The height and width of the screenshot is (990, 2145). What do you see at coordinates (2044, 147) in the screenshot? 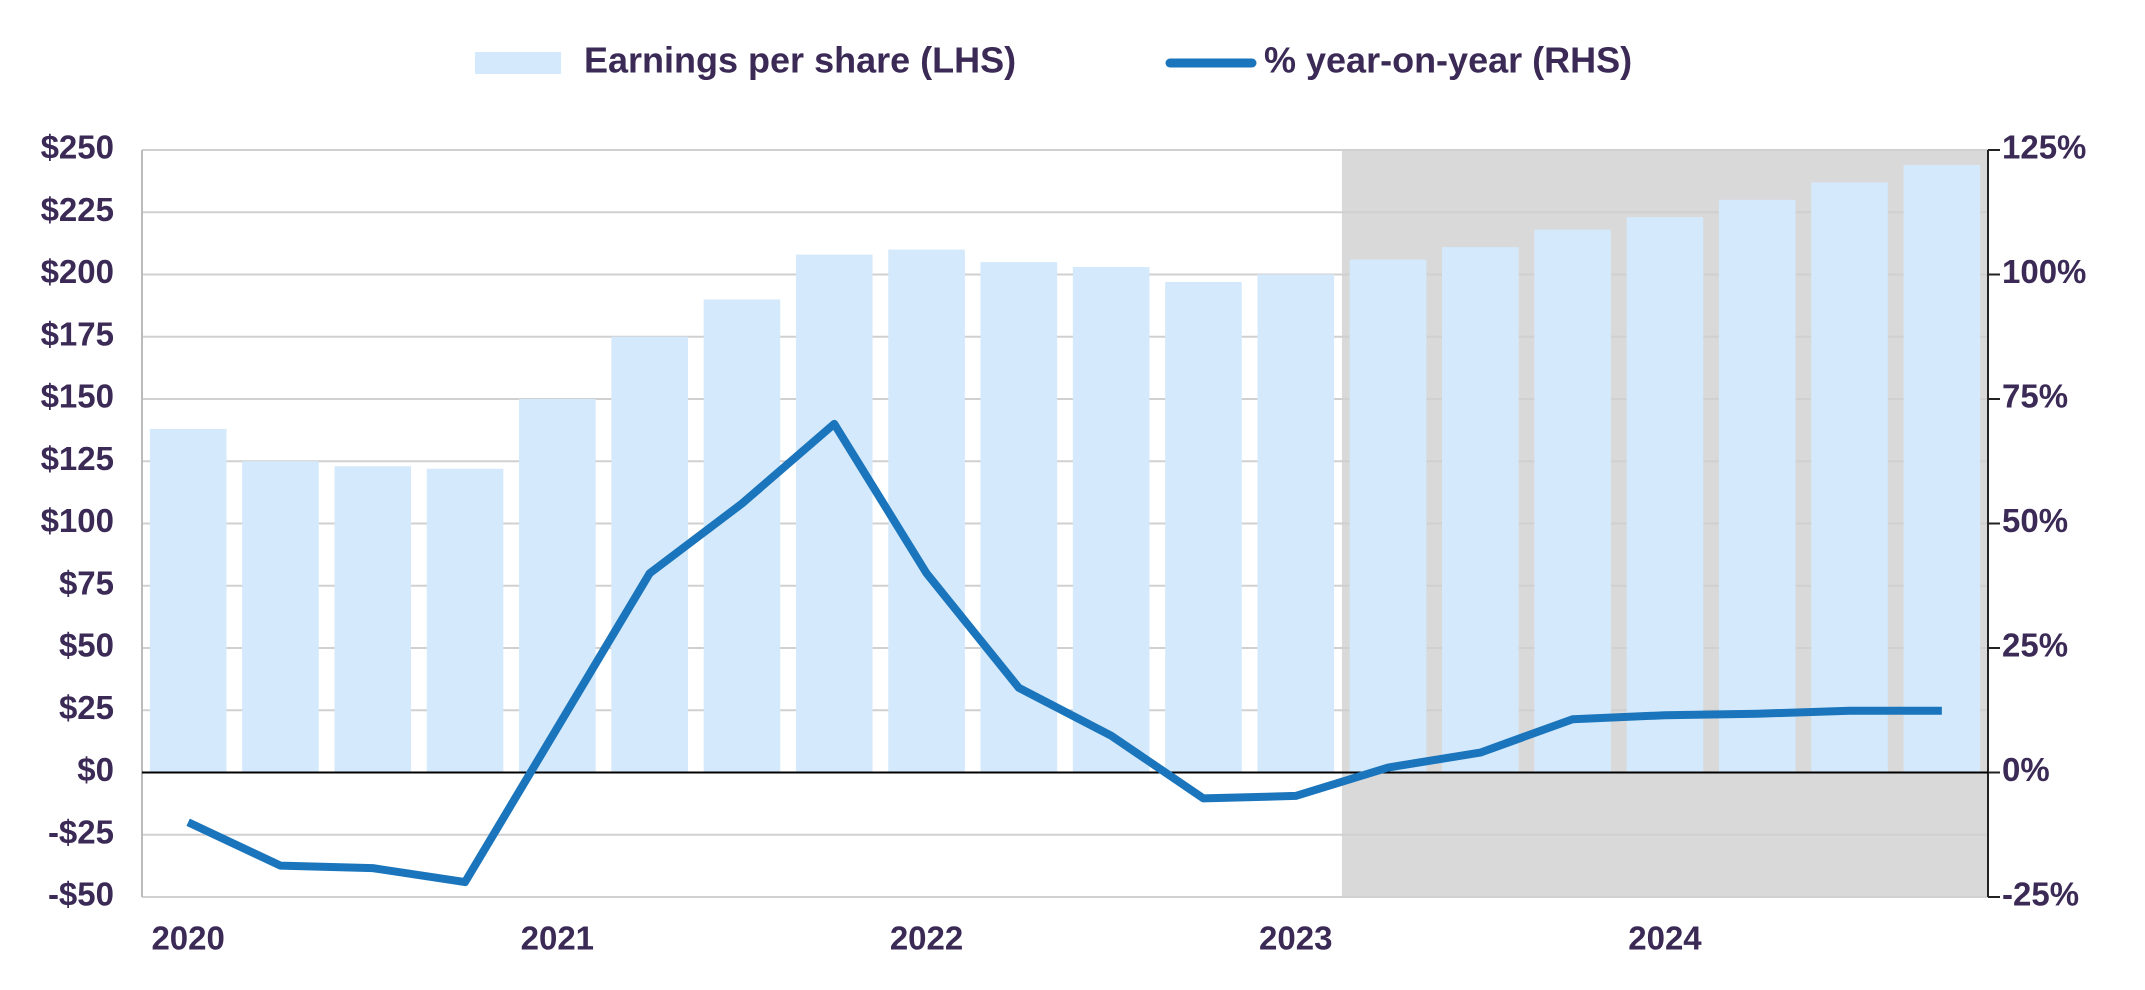
I see `y2-tick-label: 125%` at bounding box center [2044, 147].